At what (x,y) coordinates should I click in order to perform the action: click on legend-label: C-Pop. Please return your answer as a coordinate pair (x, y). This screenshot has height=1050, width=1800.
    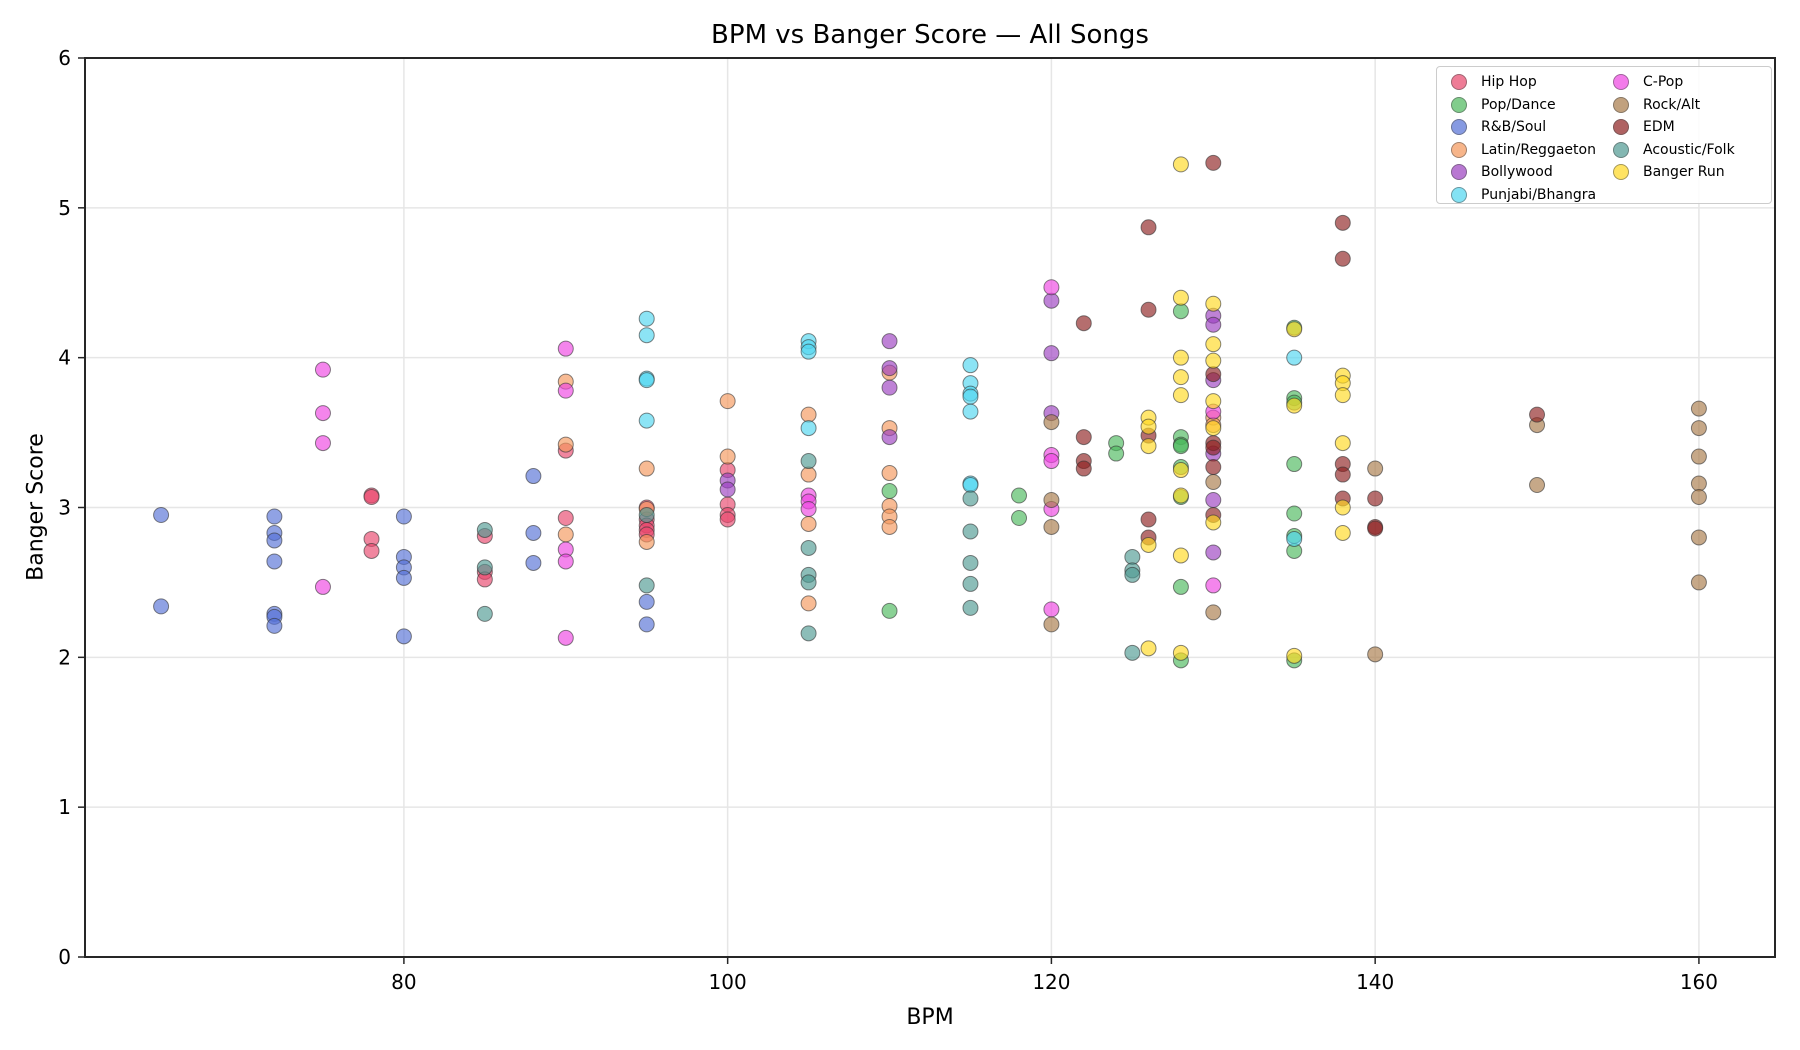
    Looking at the image, I should click on (1663, 82).